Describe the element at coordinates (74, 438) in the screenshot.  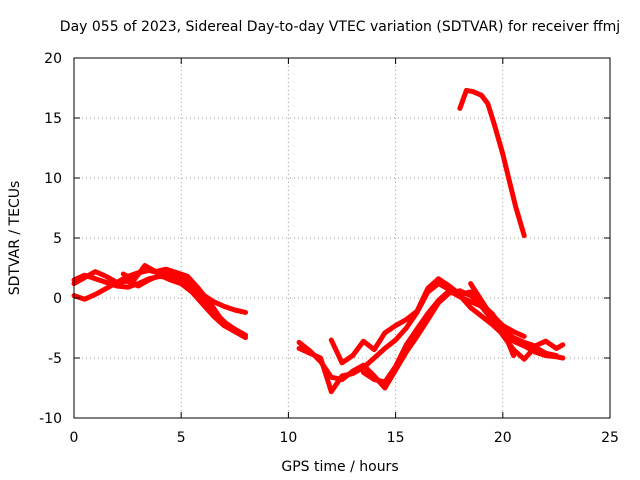
I see `x-tick-label: 0` at that location.